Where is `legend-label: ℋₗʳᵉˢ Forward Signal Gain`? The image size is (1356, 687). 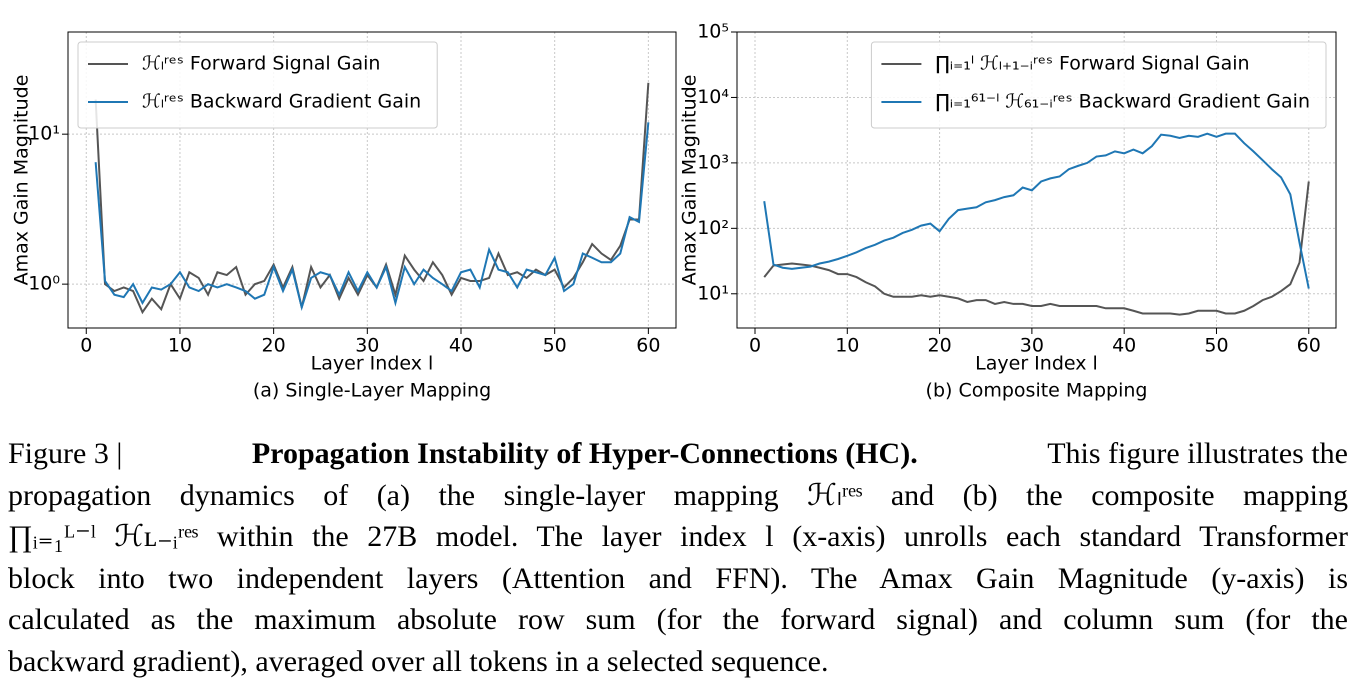 legend-label: ℋₗʳᵉˢ Forward Signal Gain is located at coordinates (261, 64).